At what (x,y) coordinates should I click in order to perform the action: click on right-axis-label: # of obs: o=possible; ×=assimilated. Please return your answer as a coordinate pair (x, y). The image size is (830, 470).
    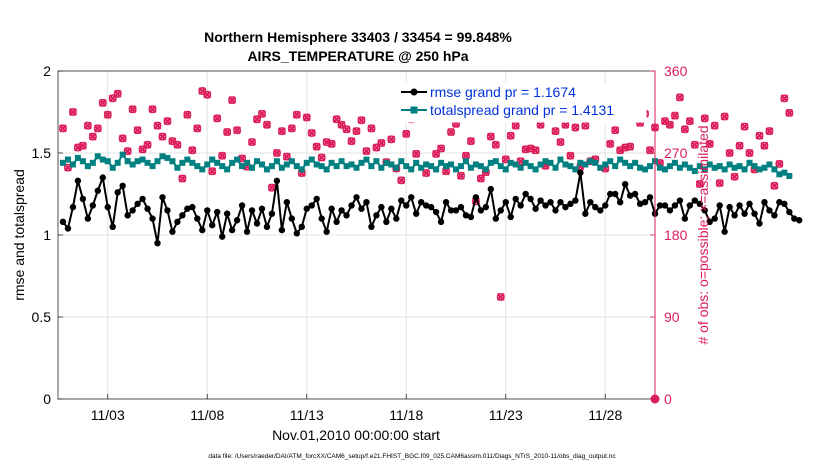
    Looking at the image, I should click on (703, 234).